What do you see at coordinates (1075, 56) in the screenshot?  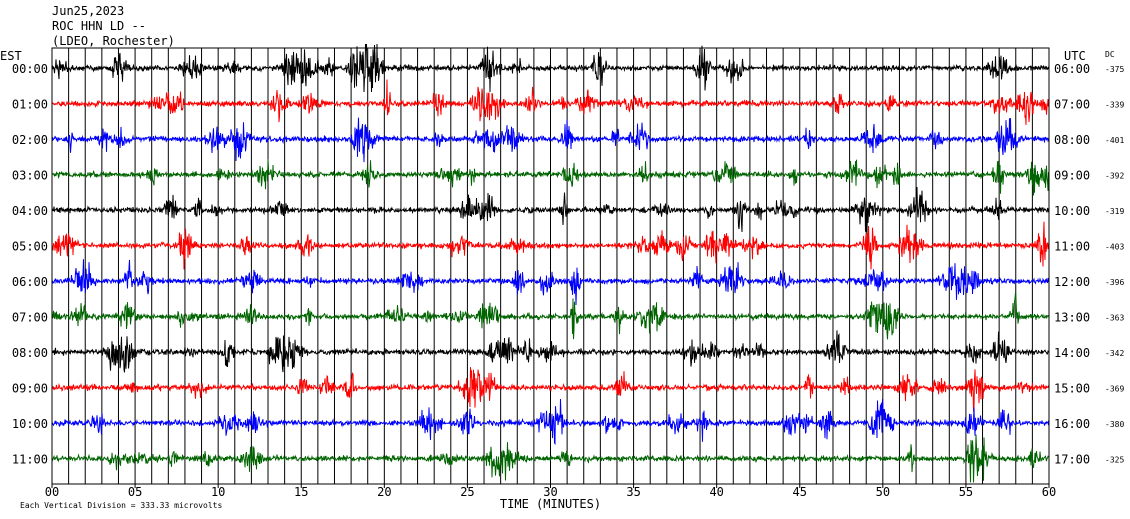 I see `utc-axis-title: UTC` at bounding box center [1075, 56].